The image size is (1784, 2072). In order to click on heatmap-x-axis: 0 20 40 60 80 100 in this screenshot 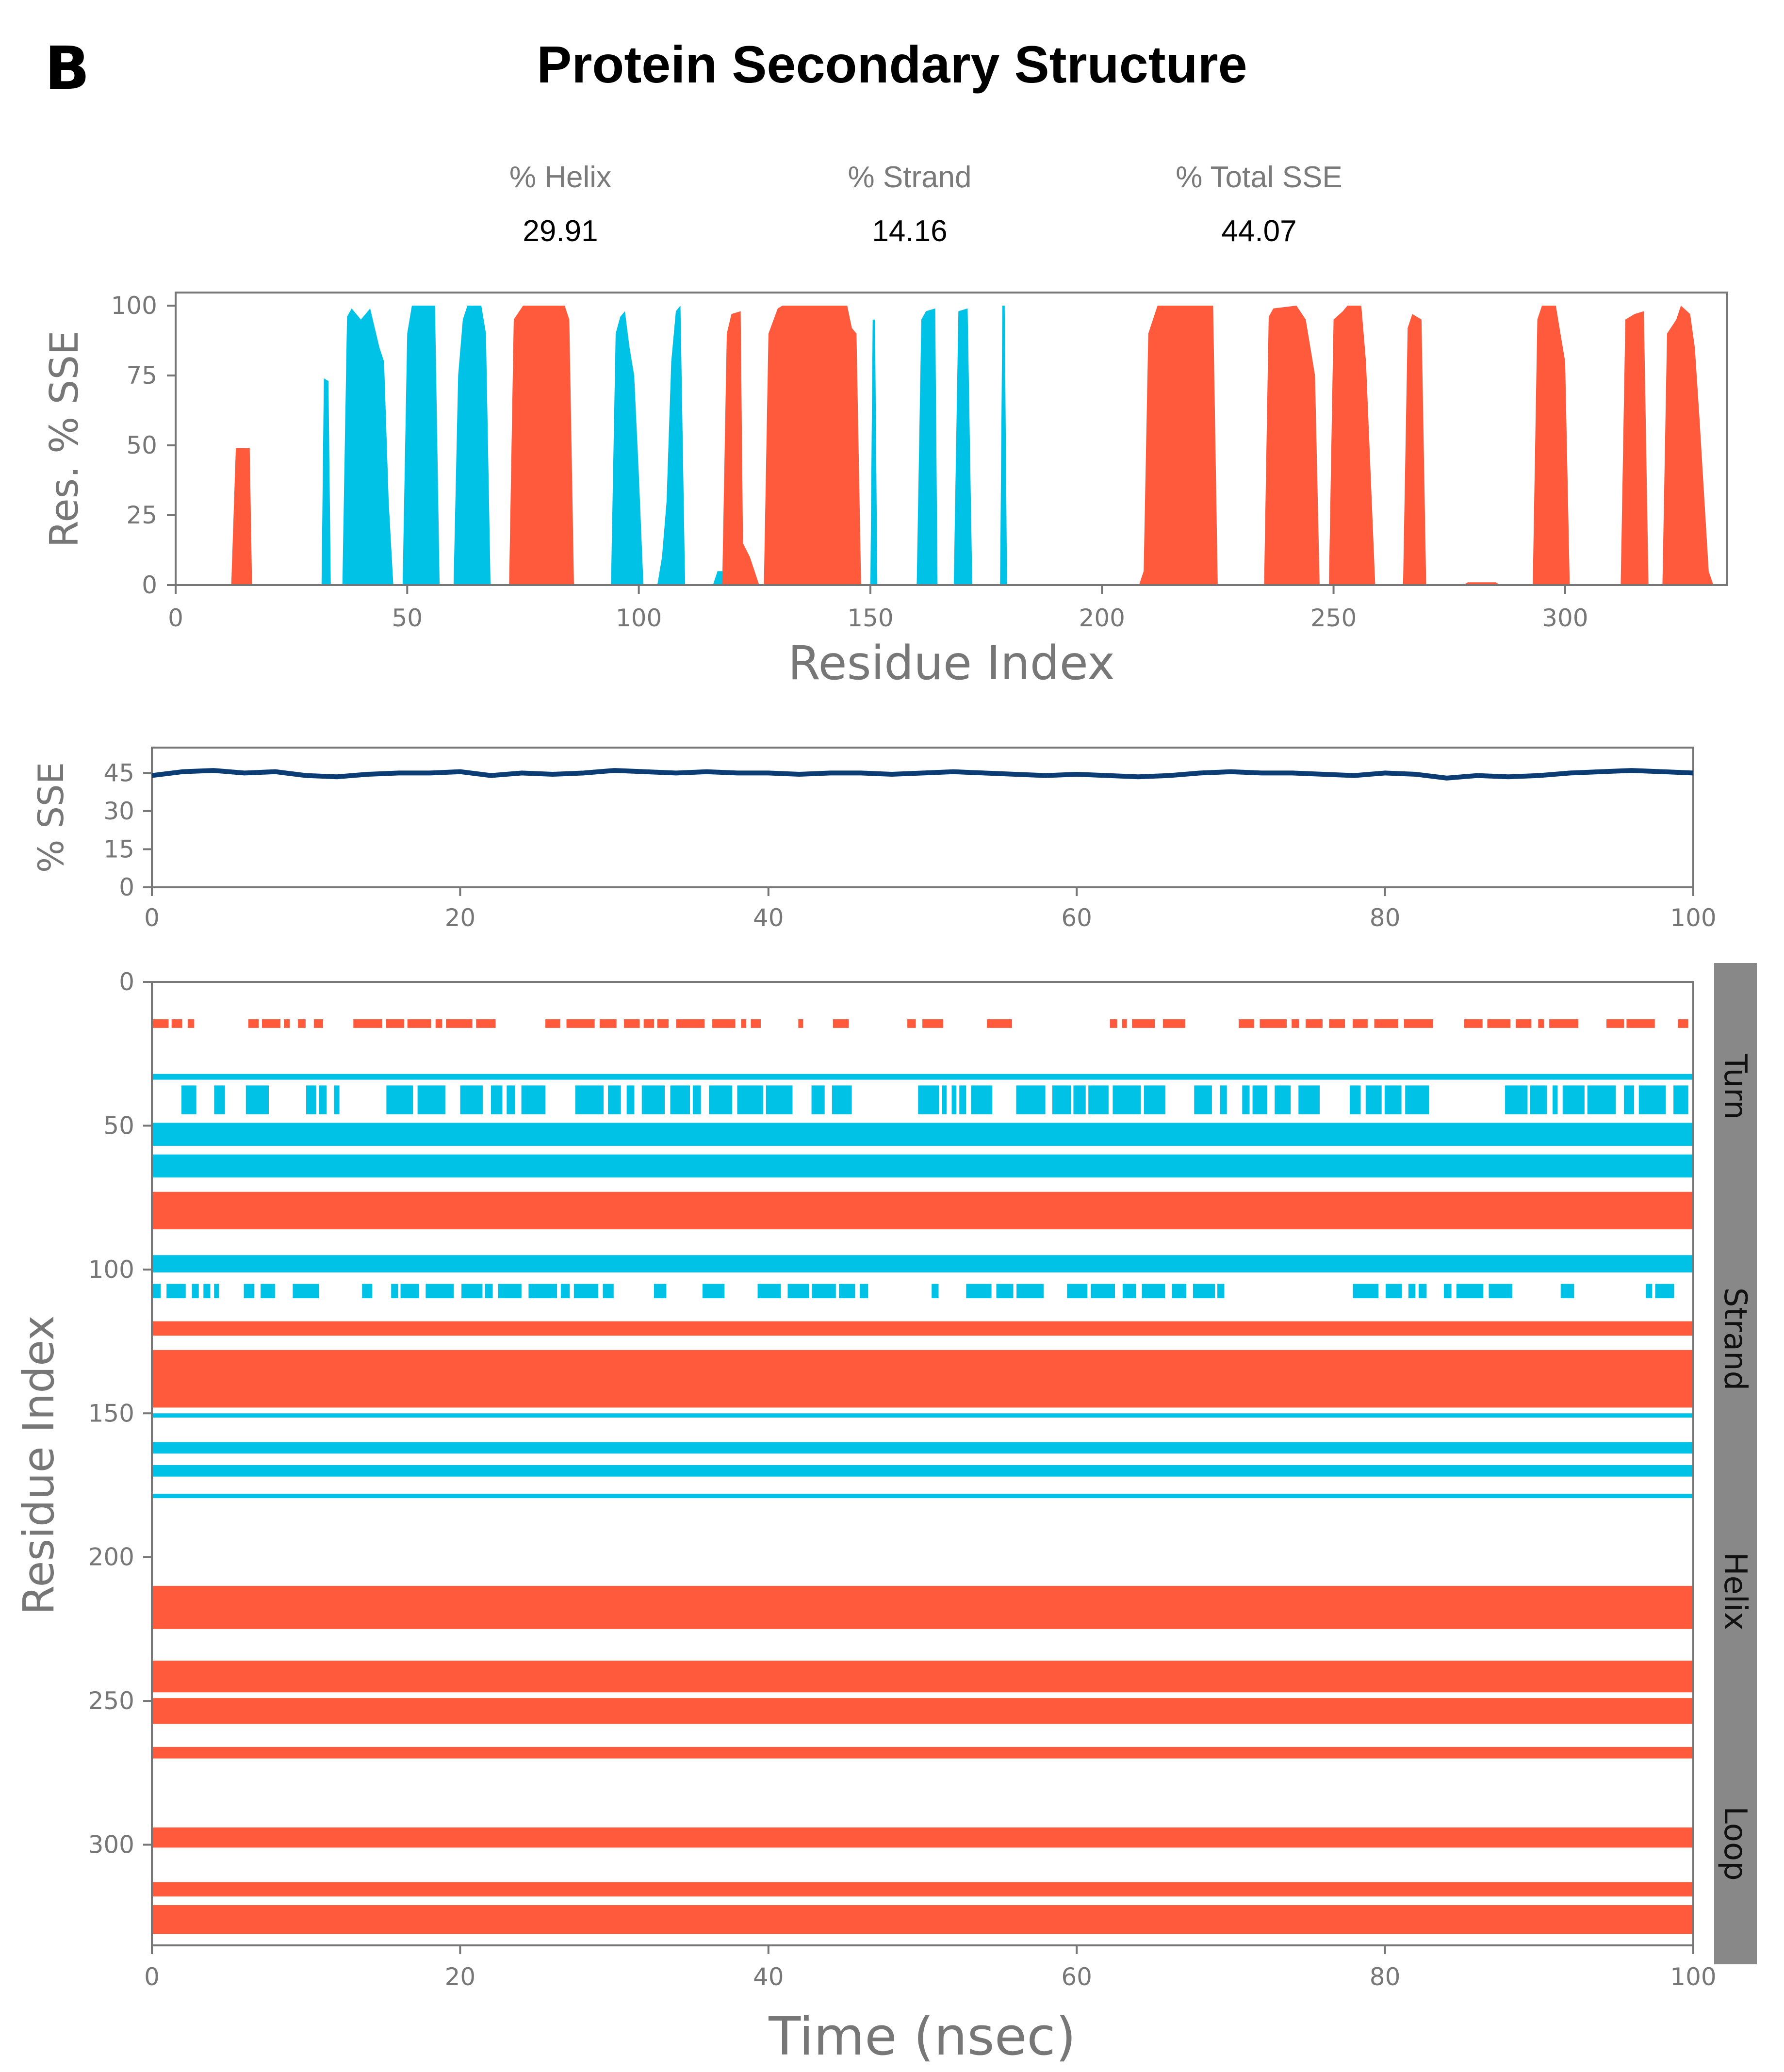, I will do `click(930, 1968)`.